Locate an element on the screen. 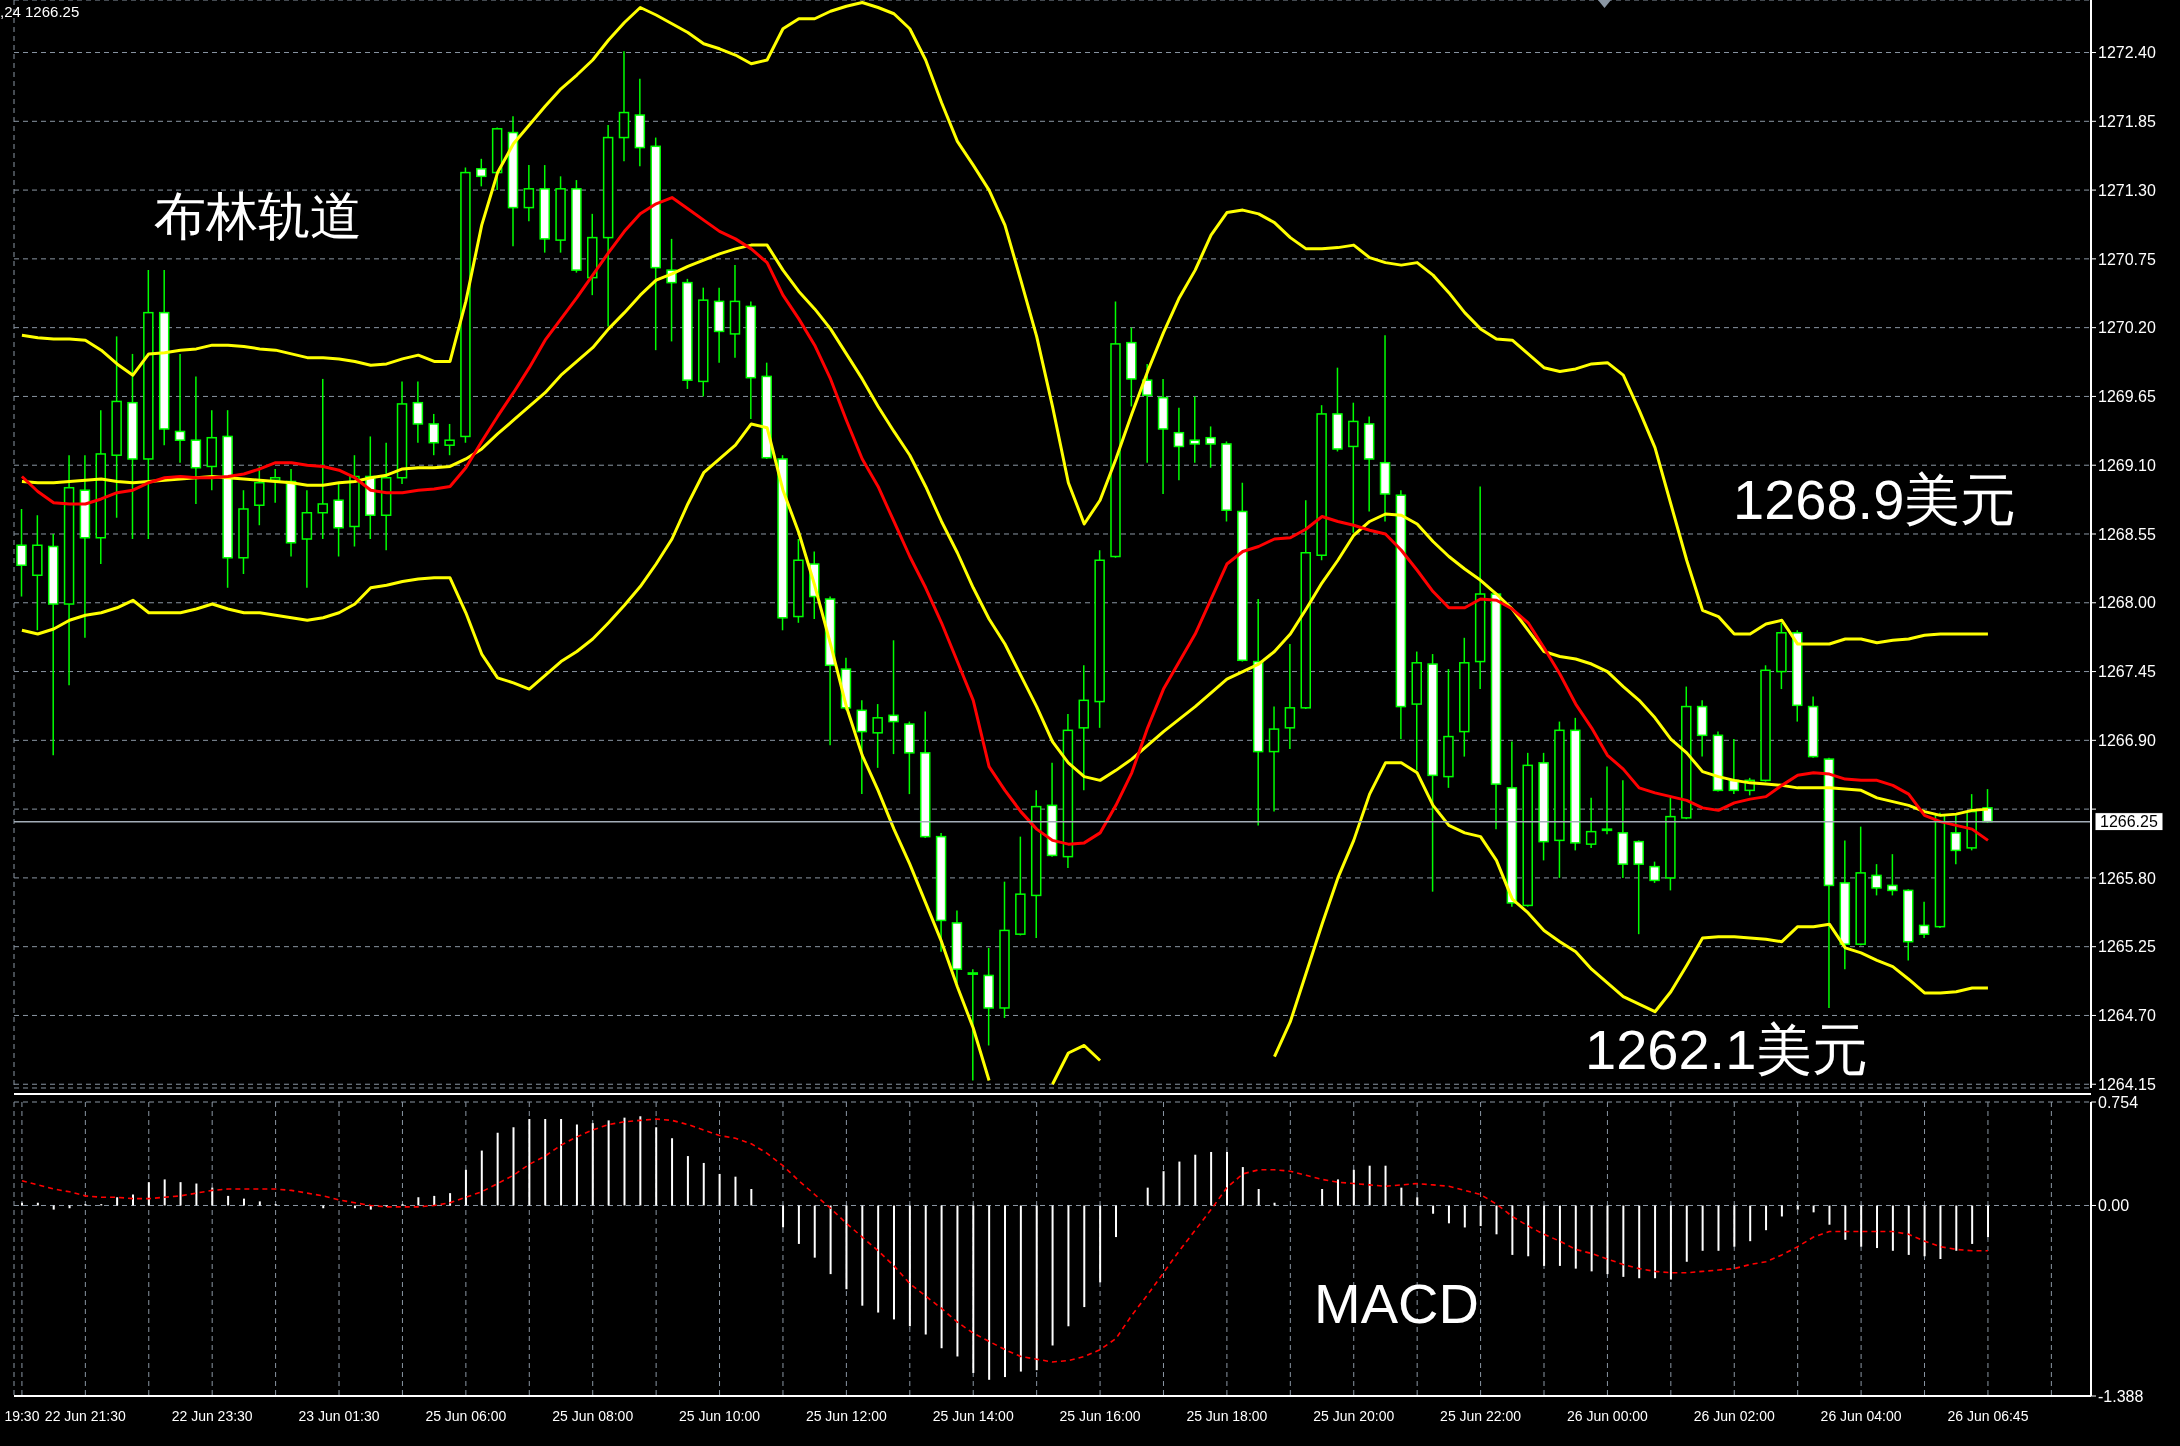 This screenshot has width=2180, height=1446. x-tick-label: 23 Jun 01:30 is located at coordinates (339, 1415).